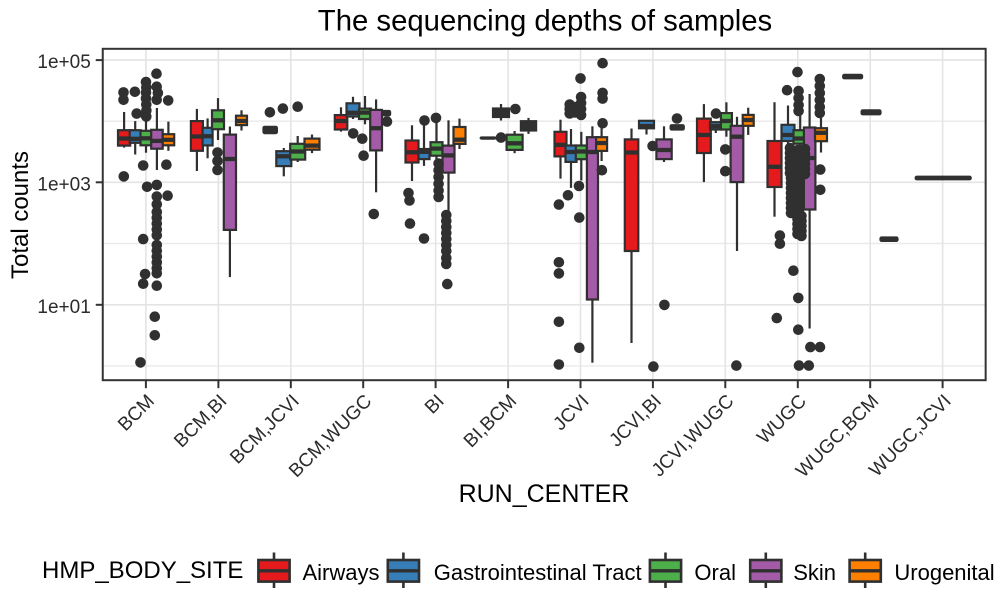  Describe the element at coordinates (20, 215) in the screenshot. I see `svg-text: Total counts` at that location.